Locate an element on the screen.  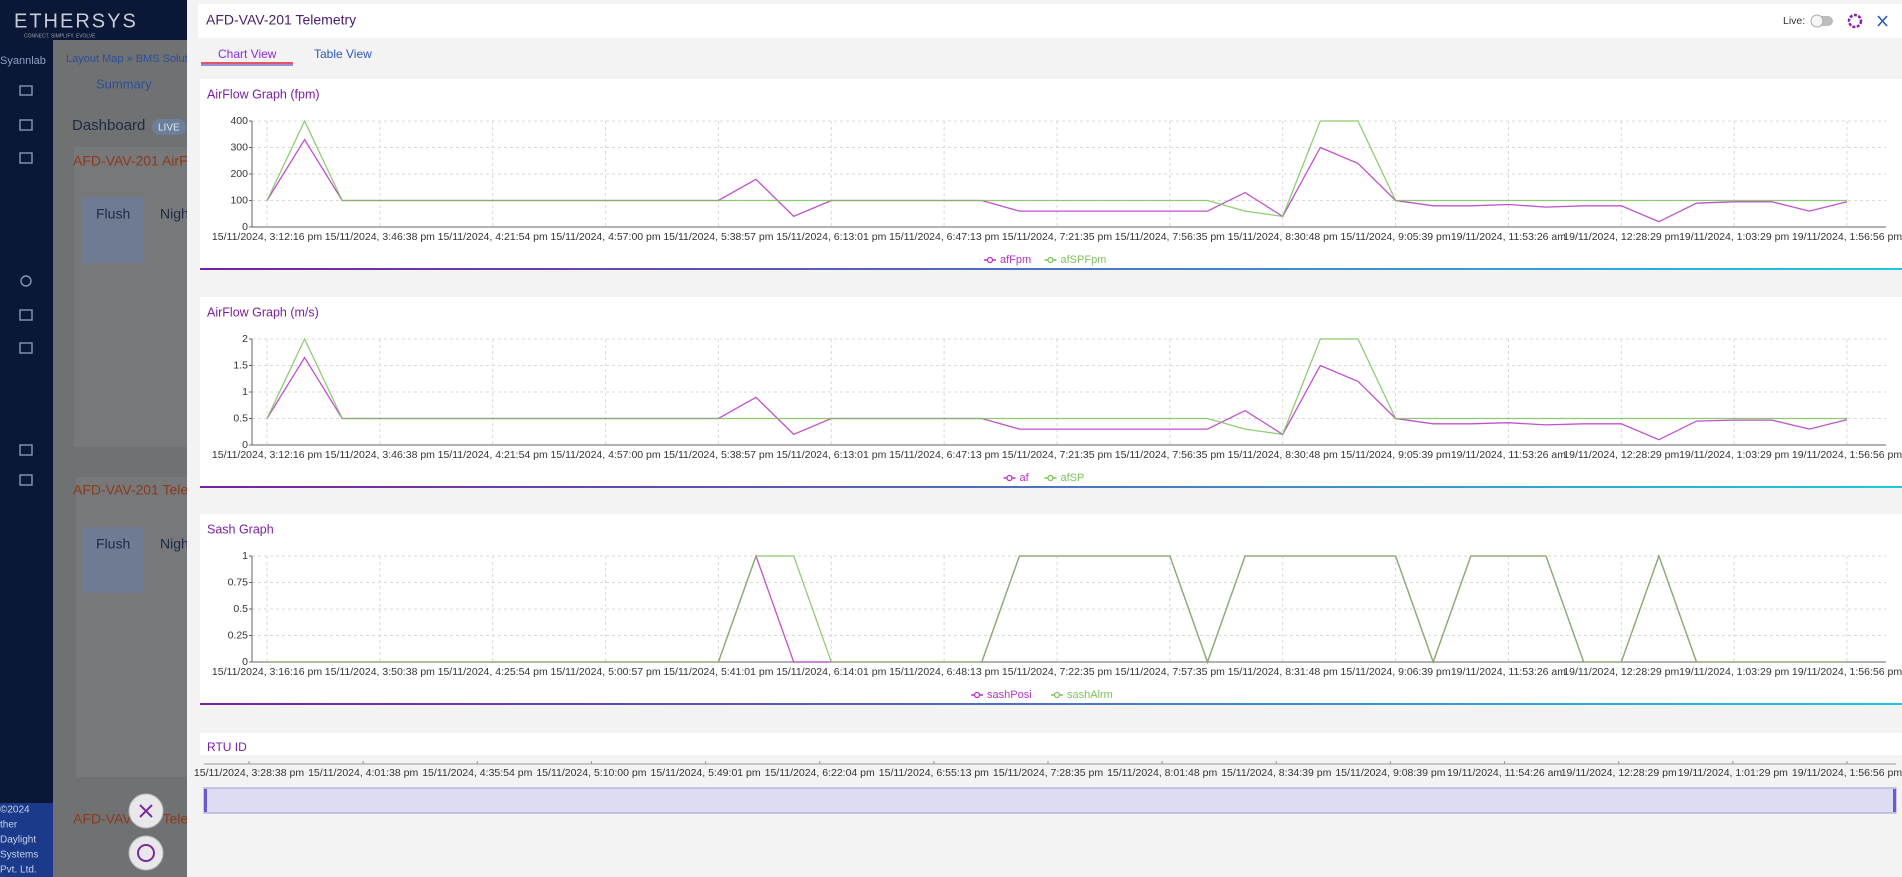
legend-label: afSP is located at coordinates (1073, 478).